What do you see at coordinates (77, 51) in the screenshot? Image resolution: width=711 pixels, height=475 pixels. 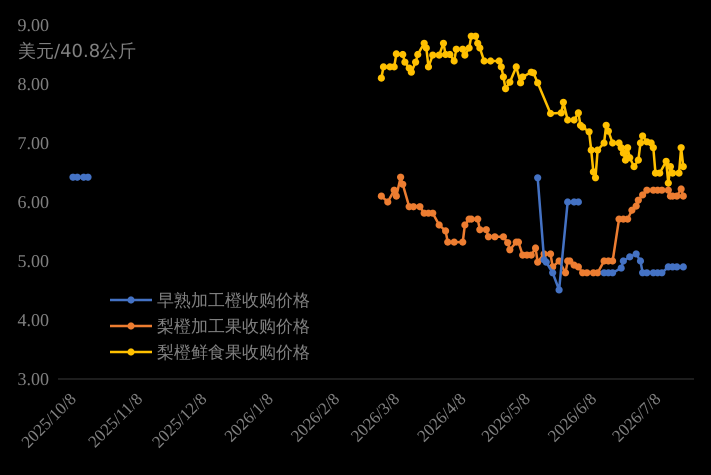 I see `y-axis-title: 美元/40.8公斤` at bounding box center [77, 51].